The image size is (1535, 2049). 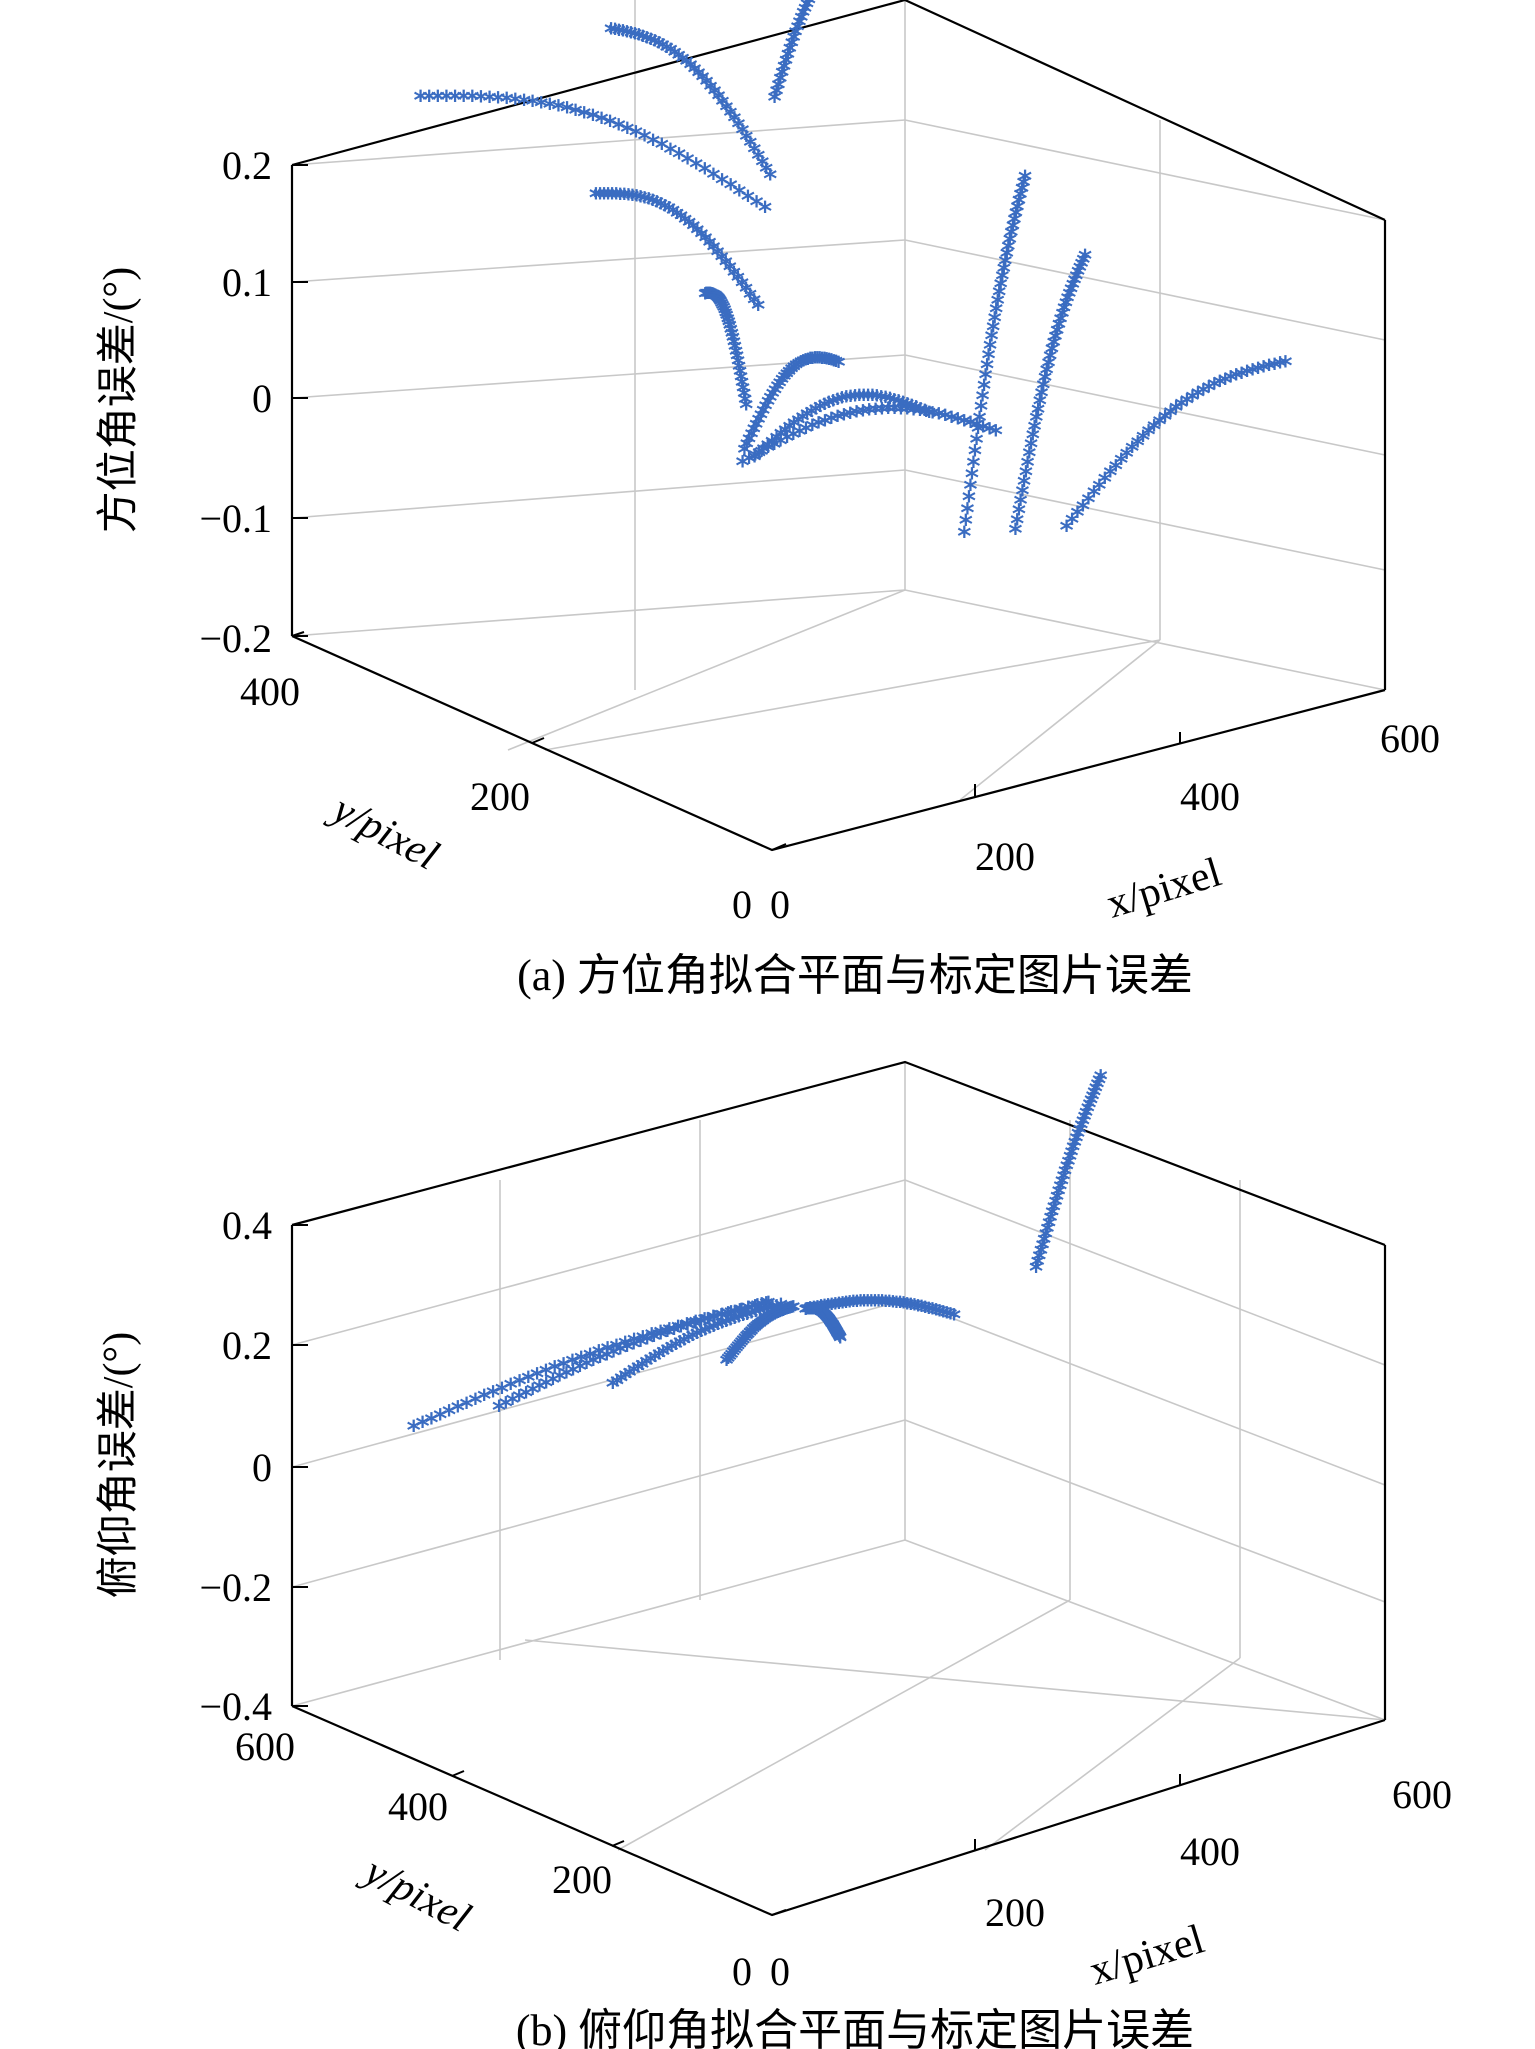 What do you see at coordinates (1210, 796) in the screenshot?
I see `chart-a-xtick-label: 400` at bounding box center [1210, 796].